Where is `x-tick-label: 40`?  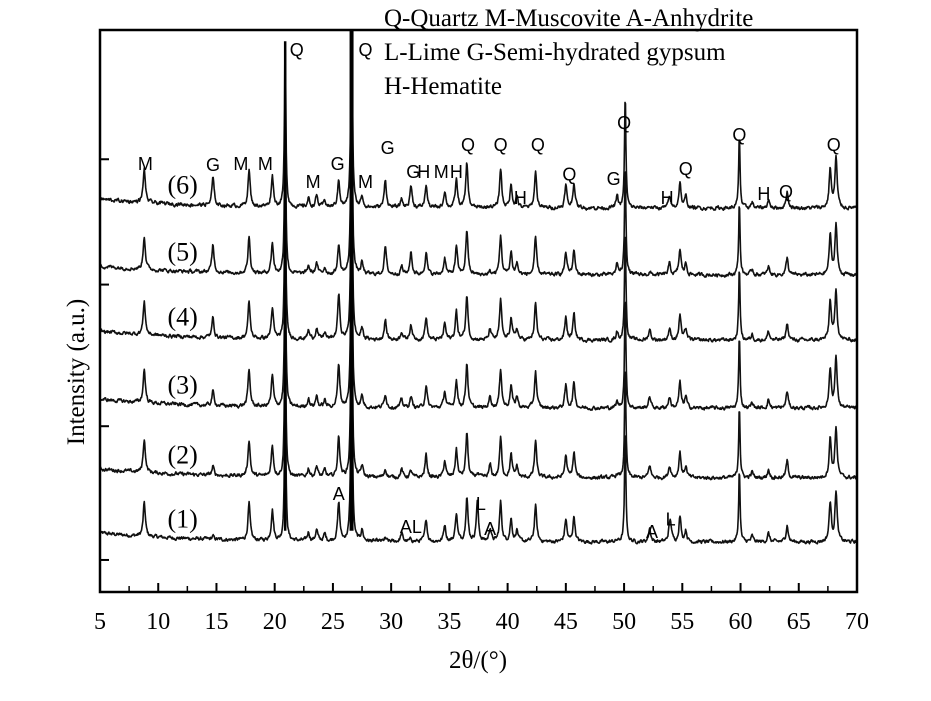
x-tick-label: 40 is located at coordinates (508, 622).